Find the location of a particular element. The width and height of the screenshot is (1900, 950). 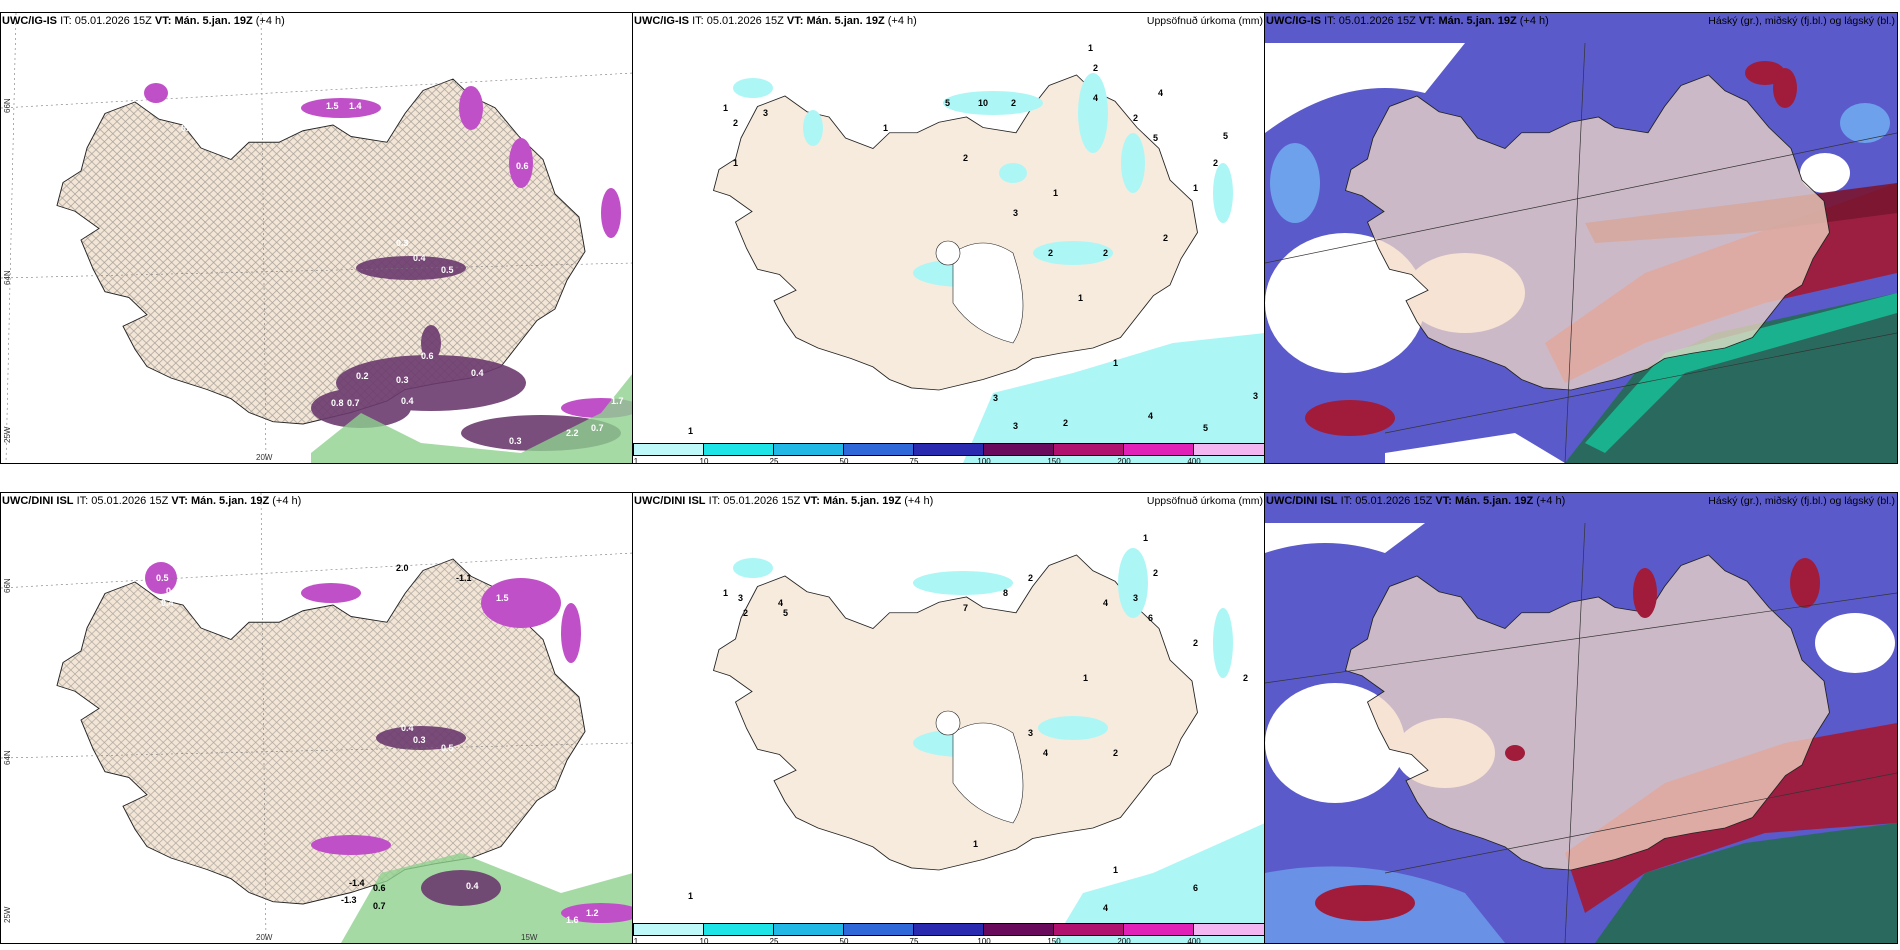

map-value: 2.2 is located at coordinates (572, 433).